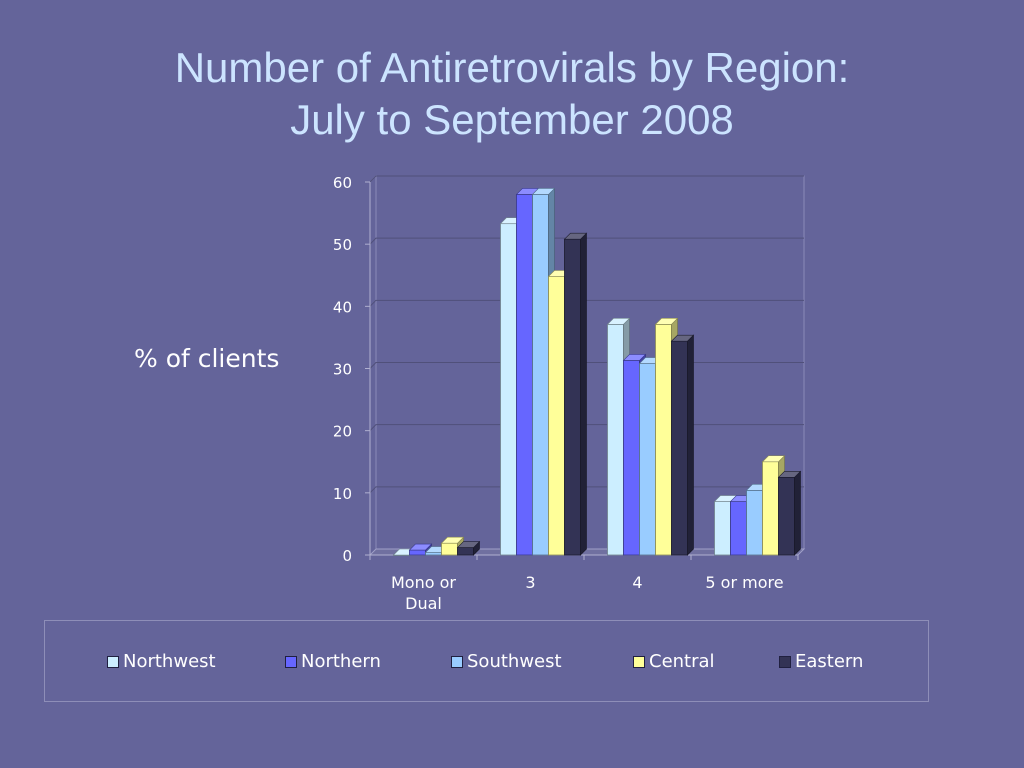 Image resolution: width=1024 pixels, height=768 pixels. I want to click on legend-item-northwest: Northwest, so click(161, 661).